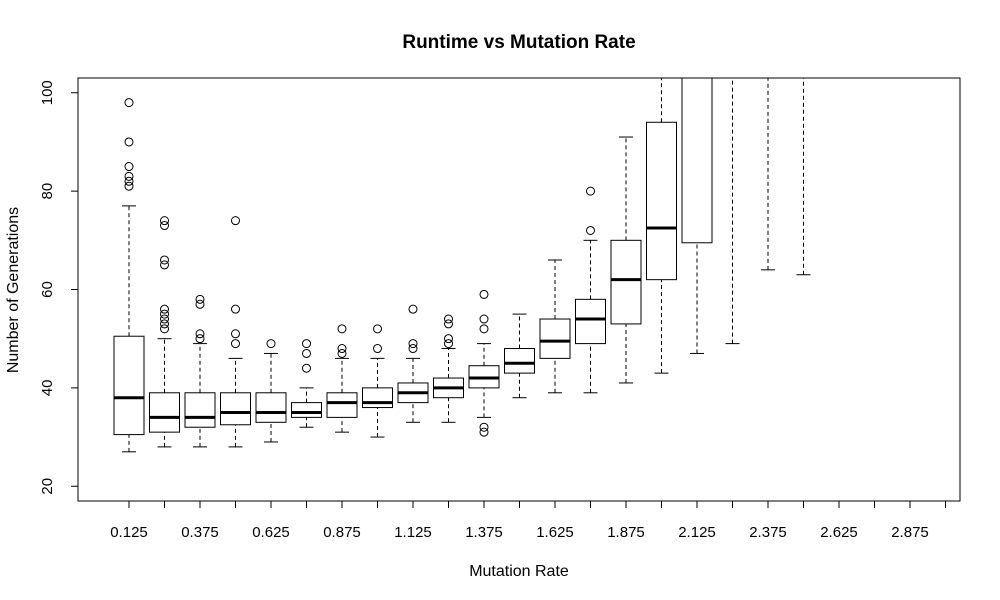 This screenshot has width=1000, height=600. I want to click on x-tick-label: 0.625, so click(271, 532).